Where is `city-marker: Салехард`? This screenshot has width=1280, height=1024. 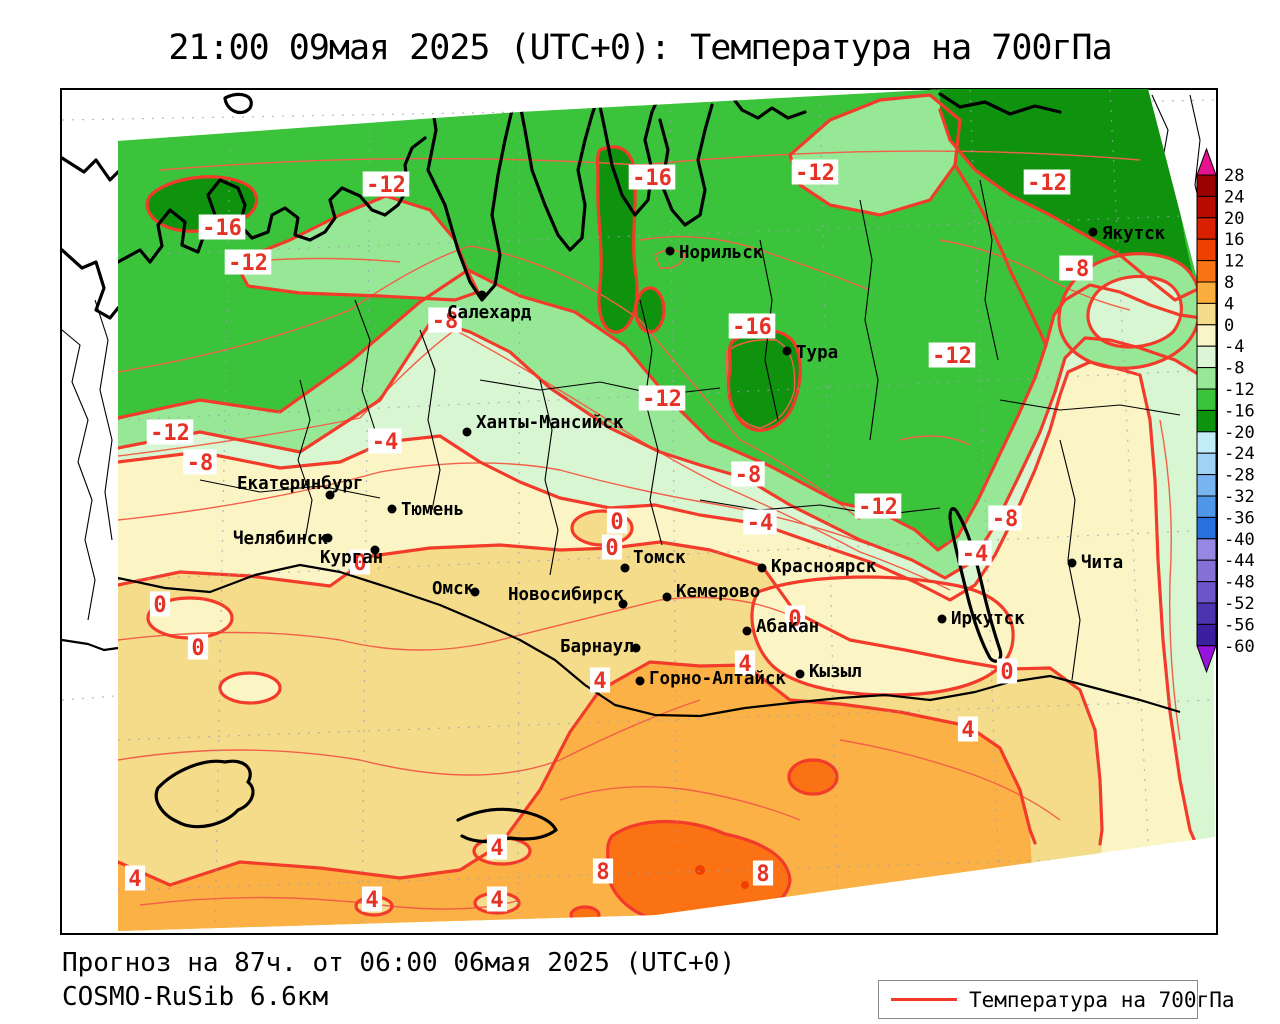 city-marker: Салехард is located at coordinates (489, 306).